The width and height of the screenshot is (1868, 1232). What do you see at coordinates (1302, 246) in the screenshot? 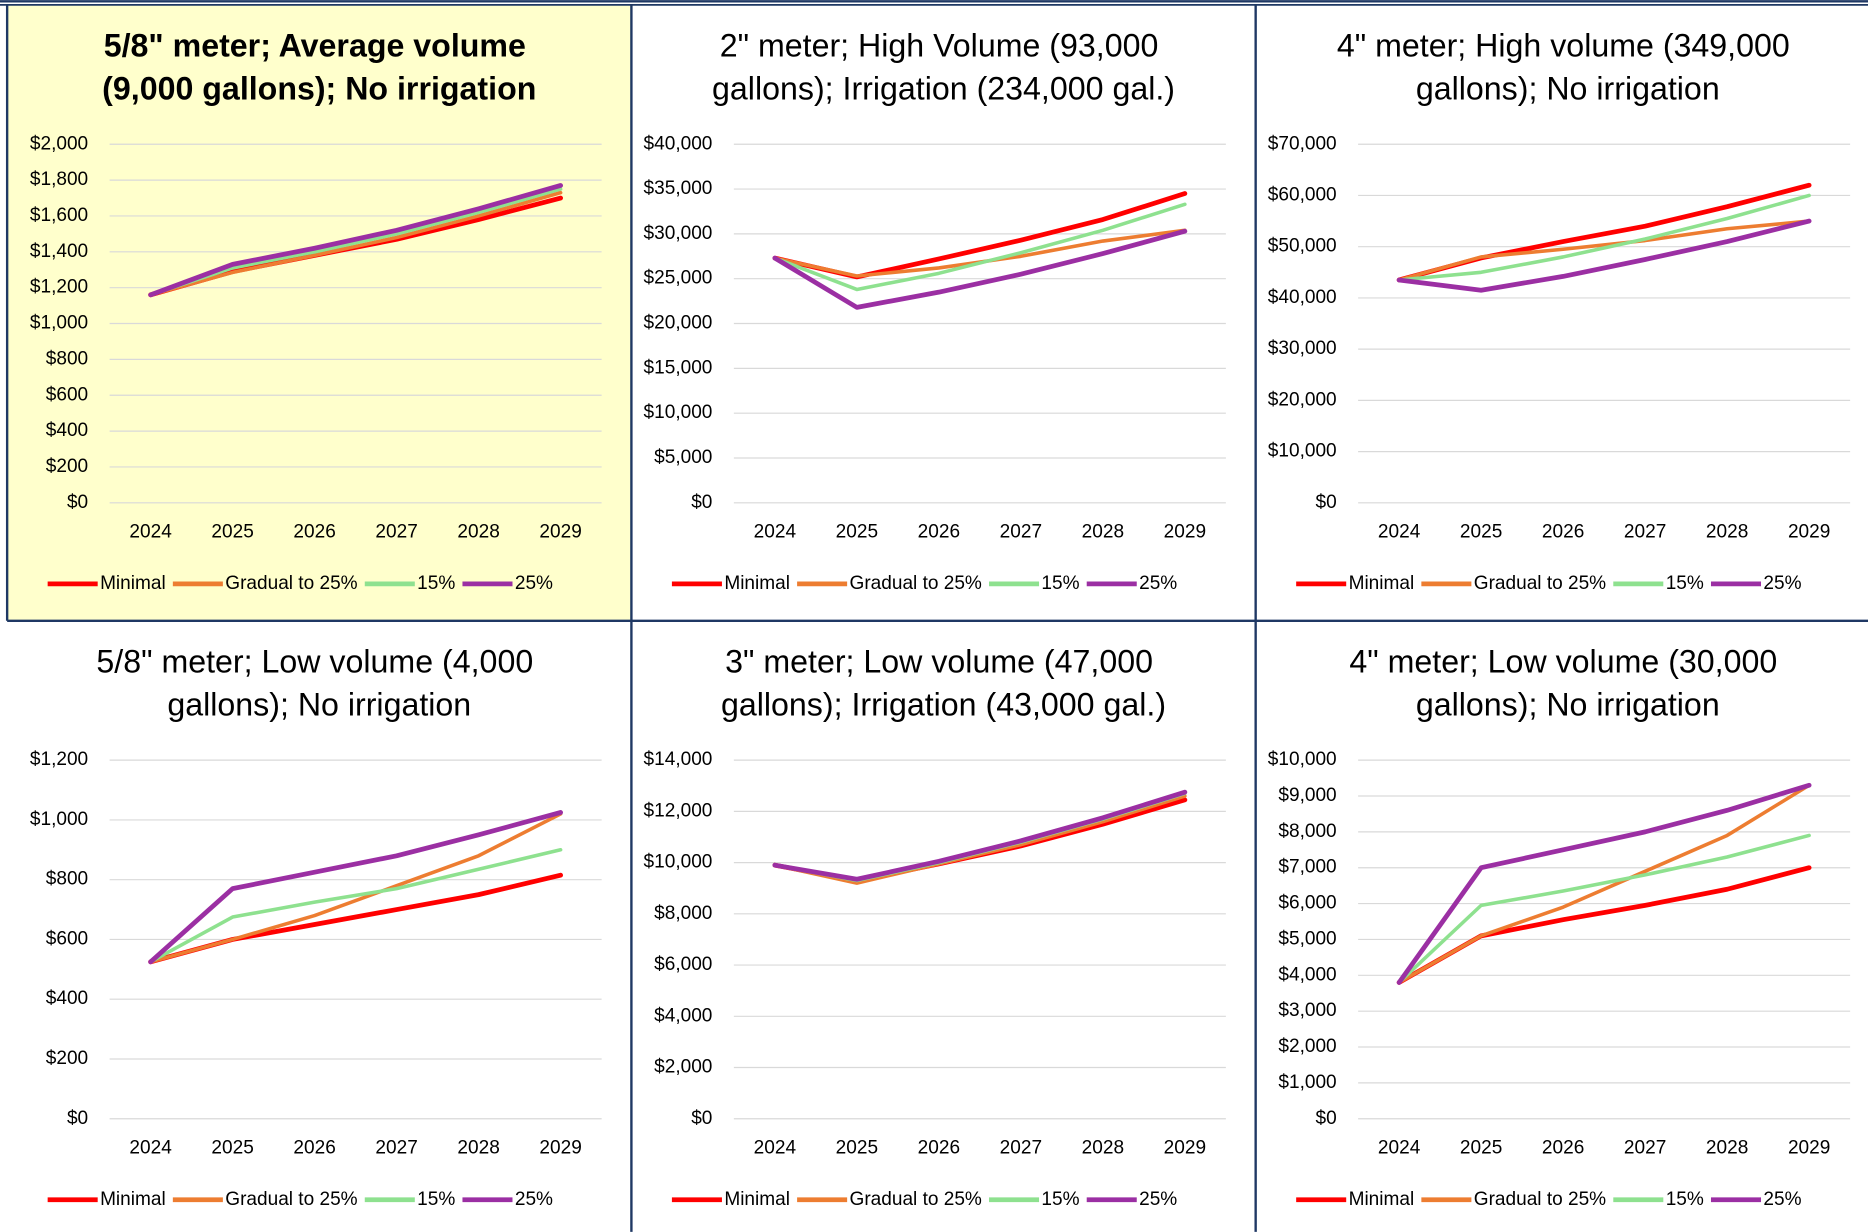
I see `y-tick-label: $50,000` at bounding box center [1302, 246].